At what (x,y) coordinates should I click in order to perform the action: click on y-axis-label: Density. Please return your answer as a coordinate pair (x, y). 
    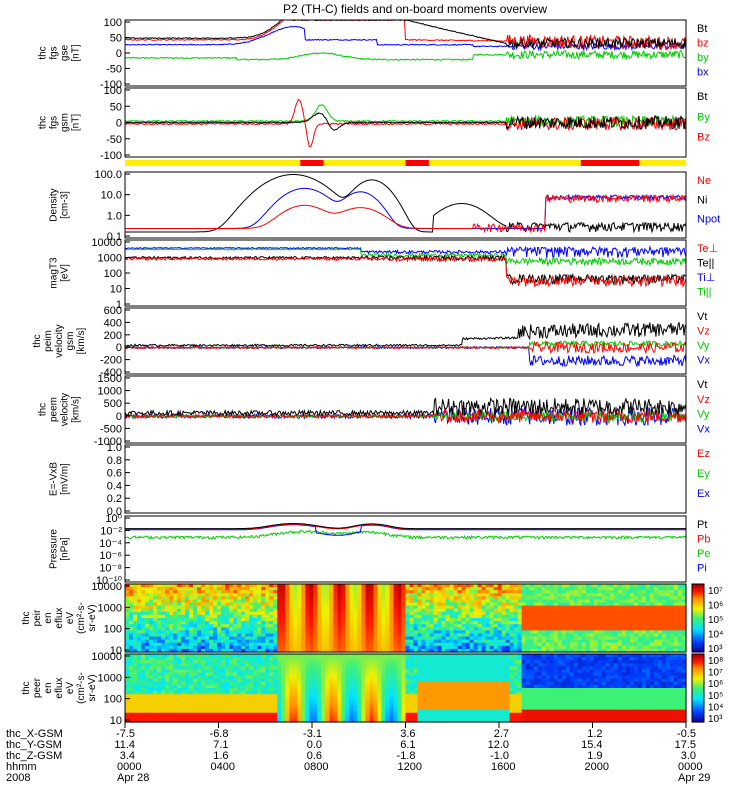
    Looking at the image, I should click on (54, 204).